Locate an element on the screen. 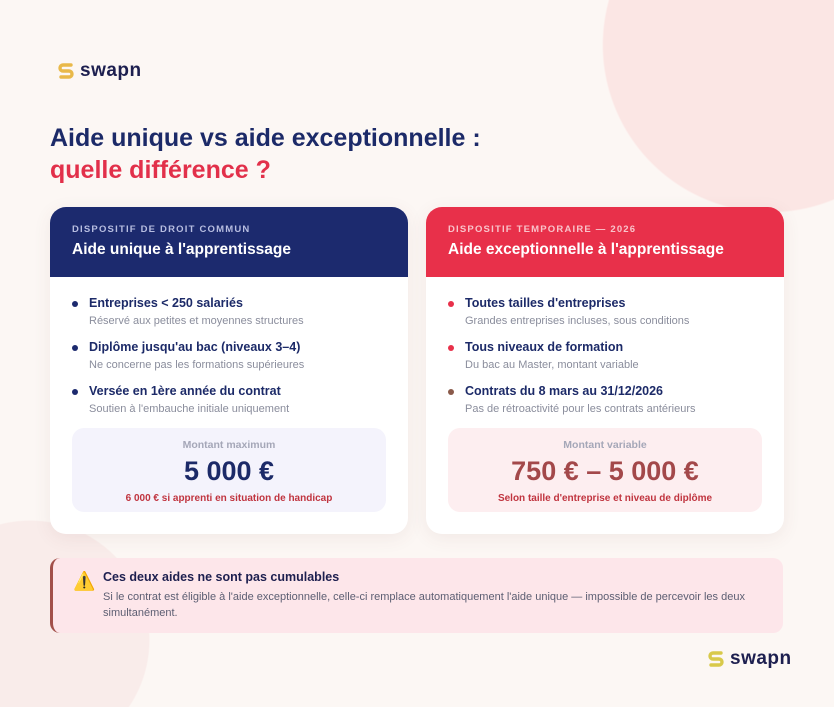  brand-logo-footer: swapn is located at coordinates (750, 659).